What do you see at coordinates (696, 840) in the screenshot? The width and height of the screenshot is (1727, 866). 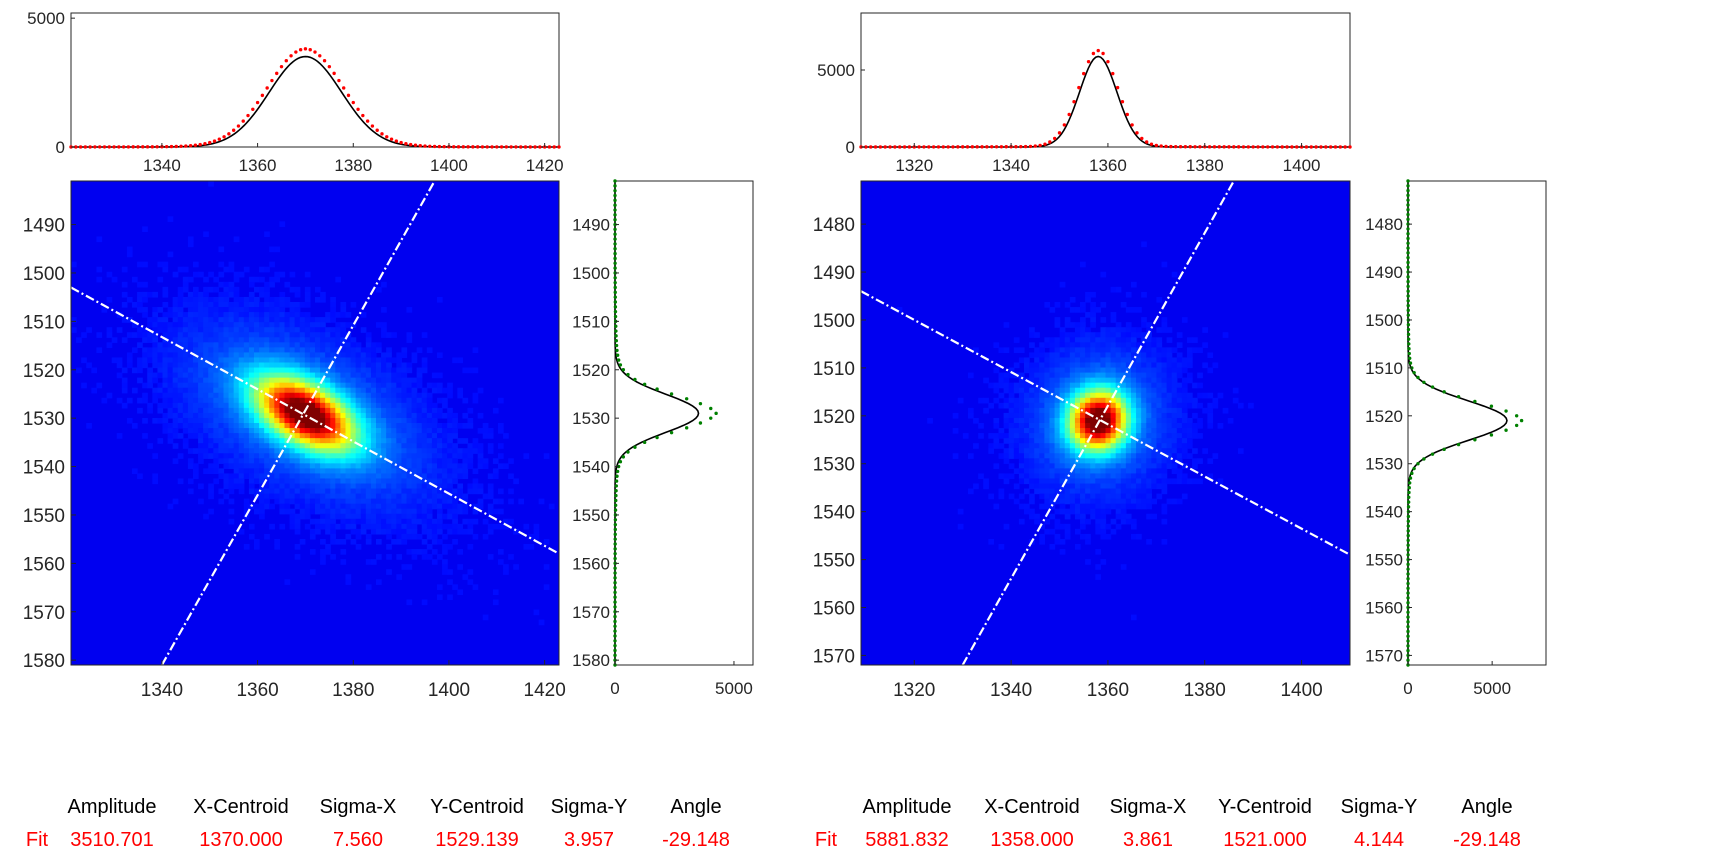 I see `fit-value: -29.148` at bounding box center [696, 840].